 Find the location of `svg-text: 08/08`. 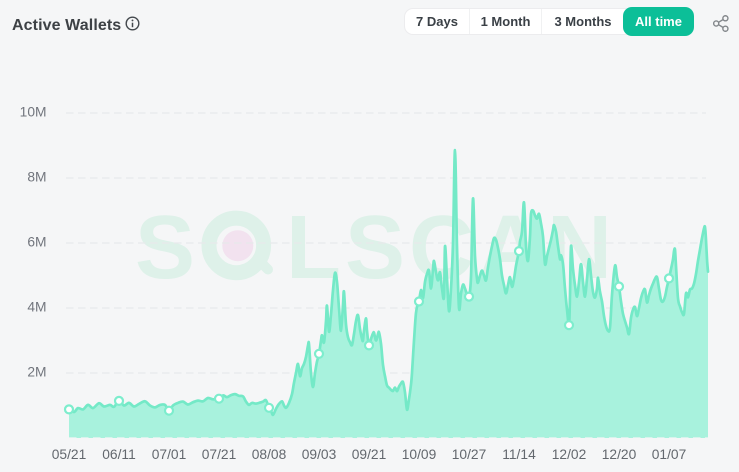

svg-text: 08/08 is located at coordinates (269, 454).